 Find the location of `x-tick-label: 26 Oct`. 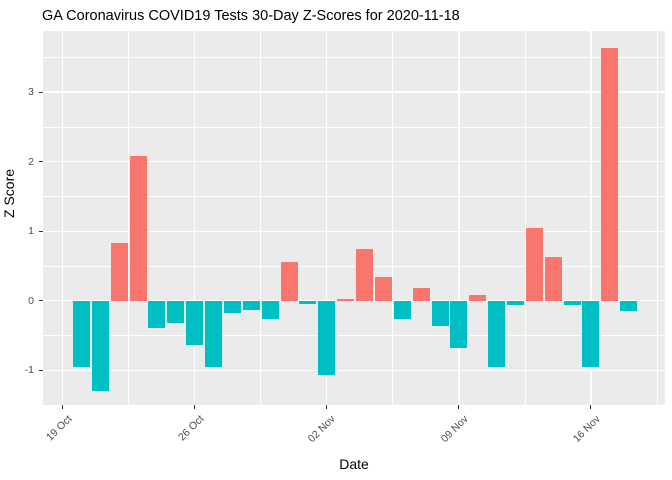

x-tick-label: 26 Oct is located at coordinates (191, 428).